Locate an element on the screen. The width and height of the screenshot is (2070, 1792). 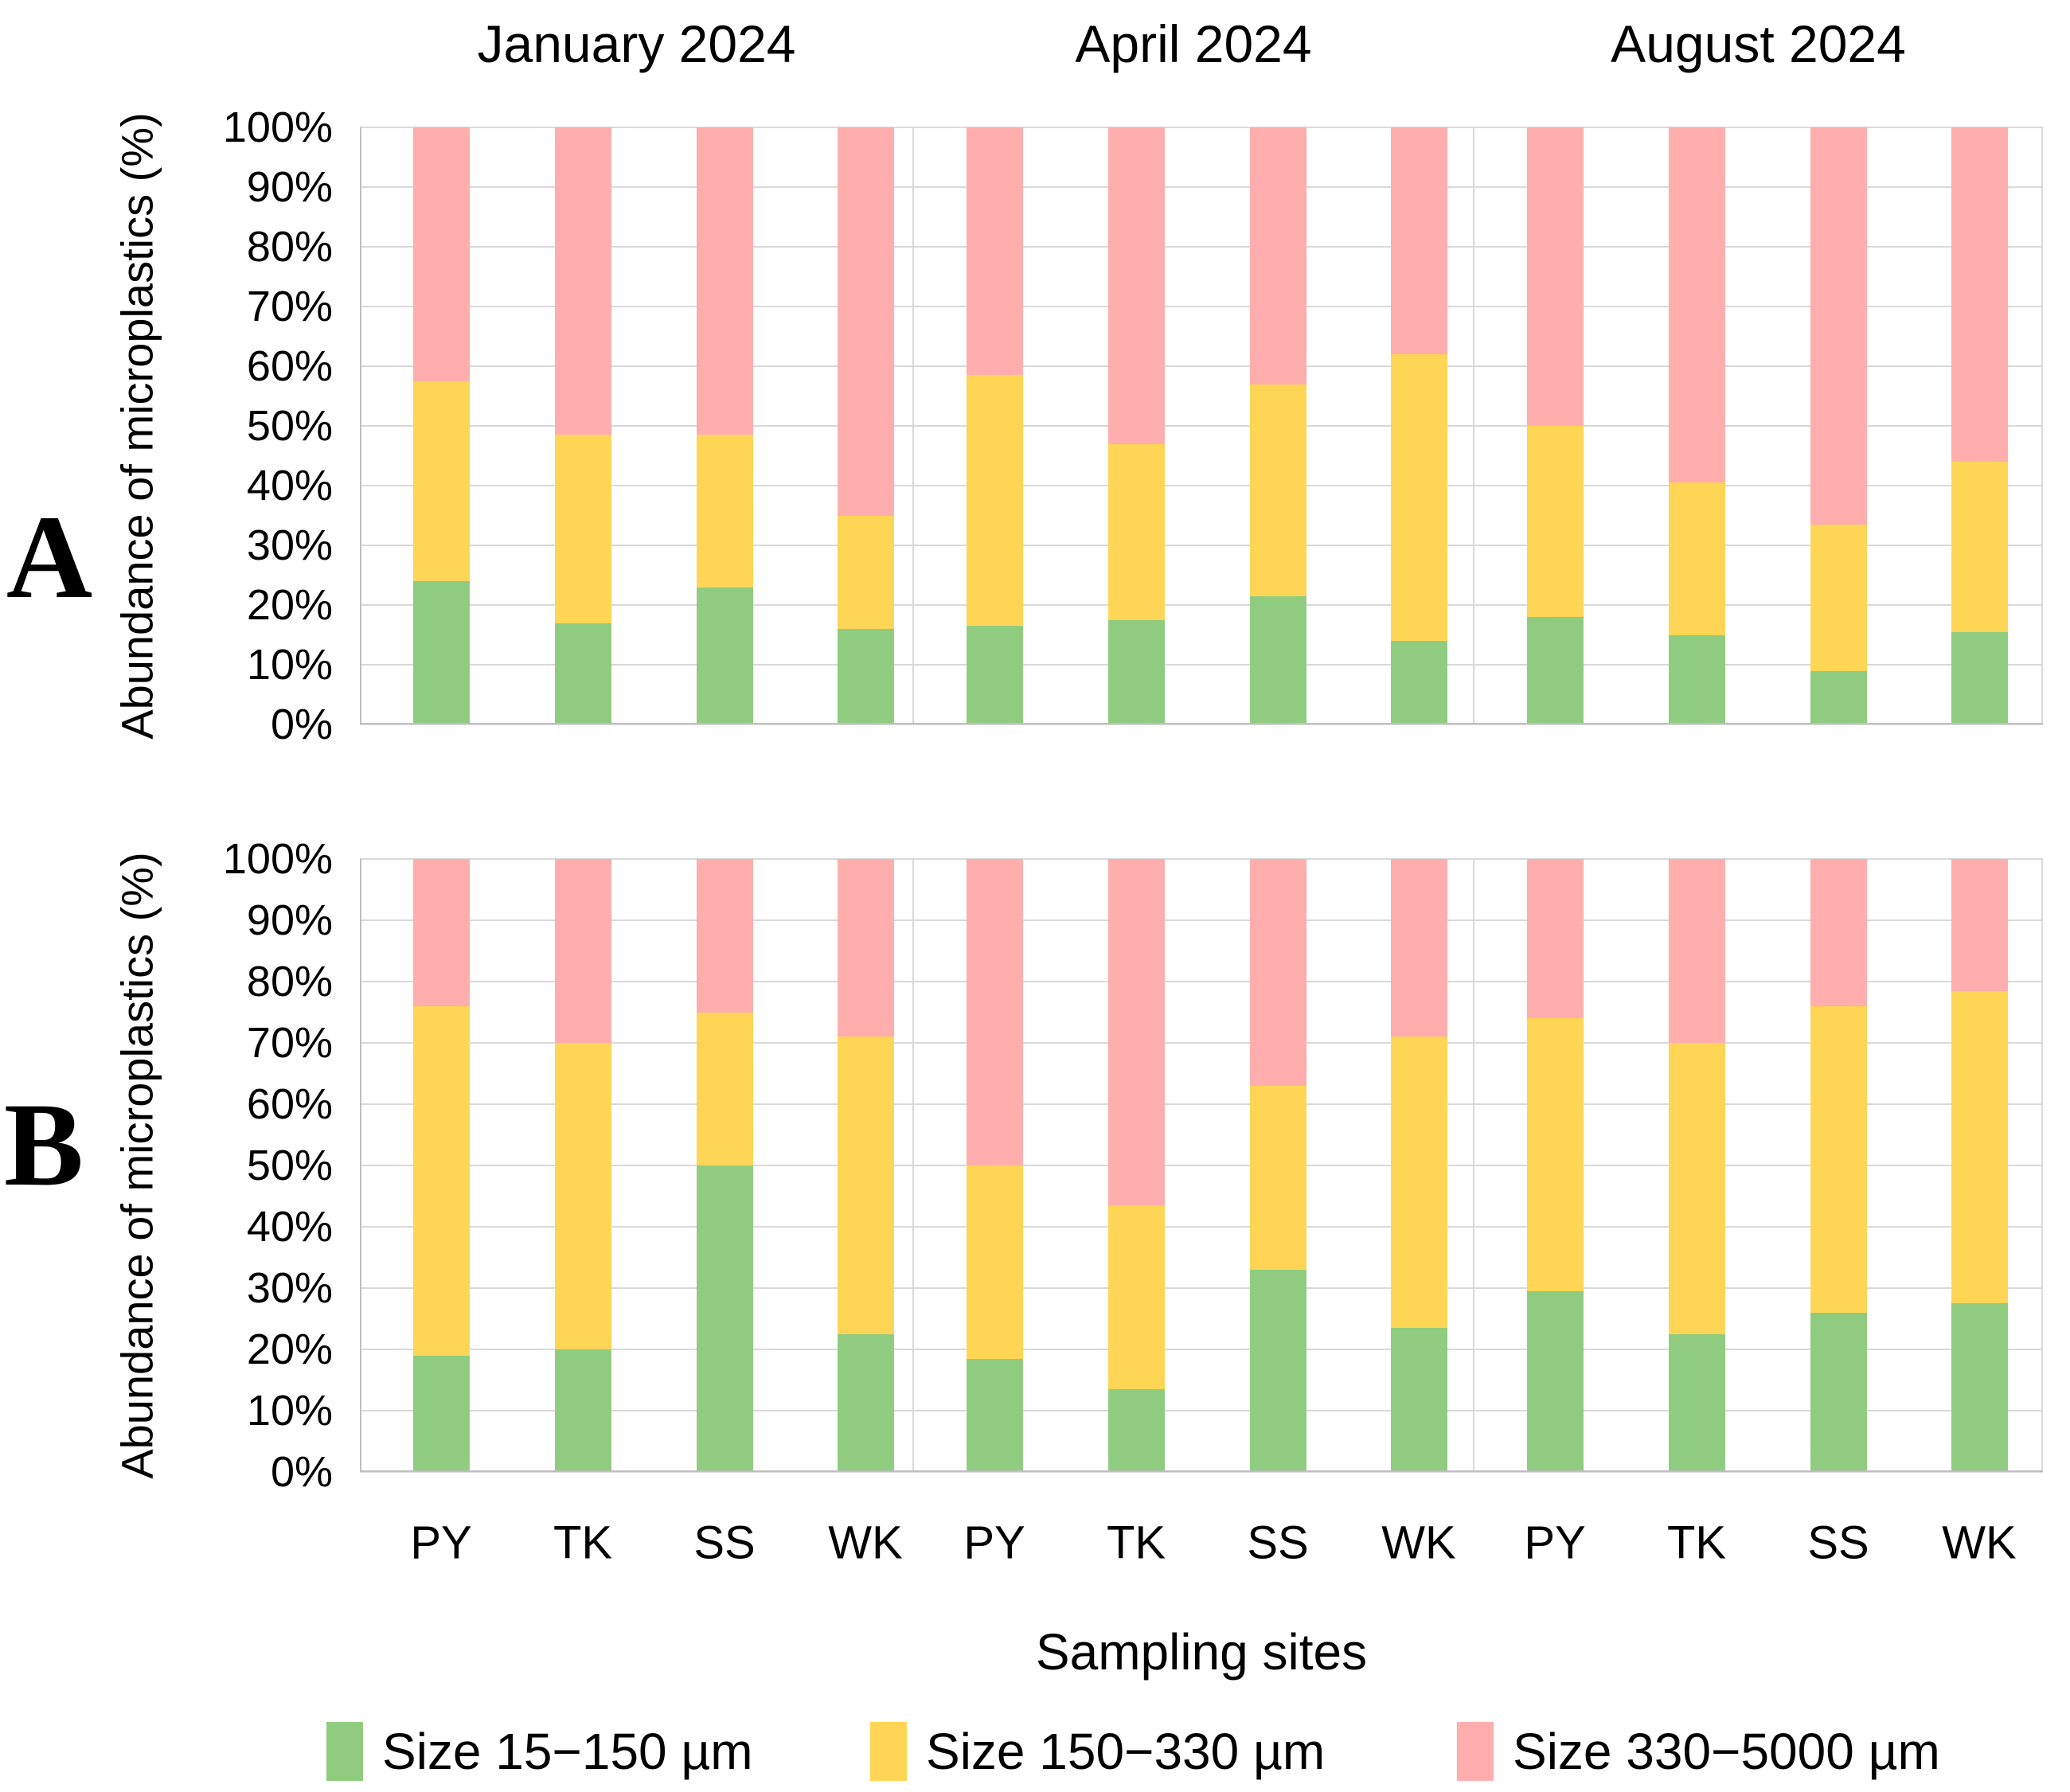
bar-TK-august-2024 is located at coordinates (1696, 1165).